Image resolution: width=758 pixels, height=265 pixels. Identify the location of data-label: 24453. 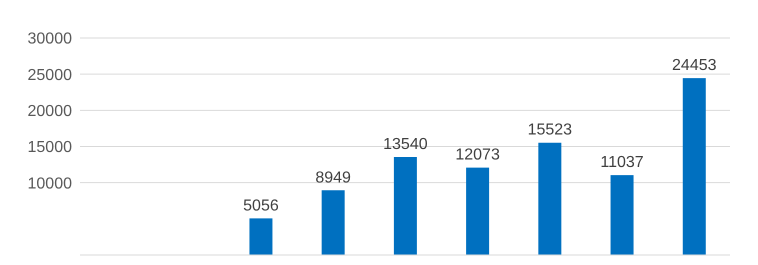
(694, 65).